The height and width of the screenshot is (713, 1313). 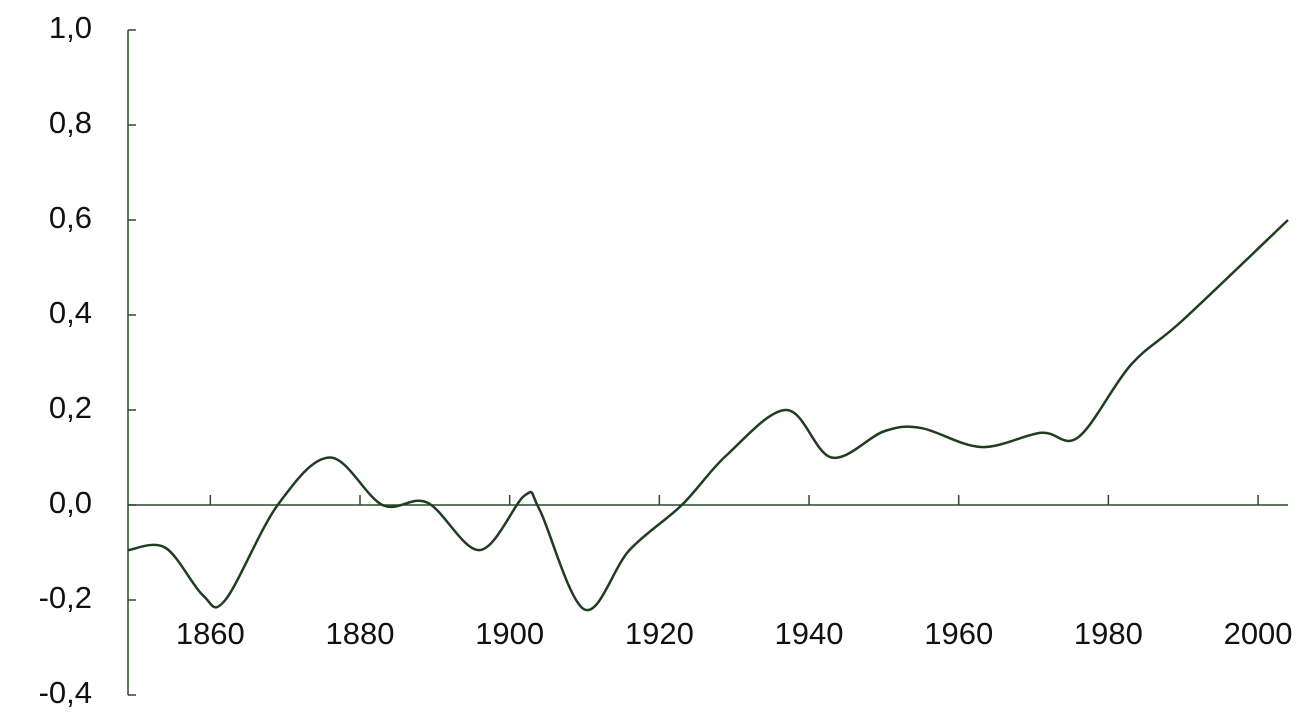 I want to click on x-tick-label: 1980, so click(x=1108, y=633).